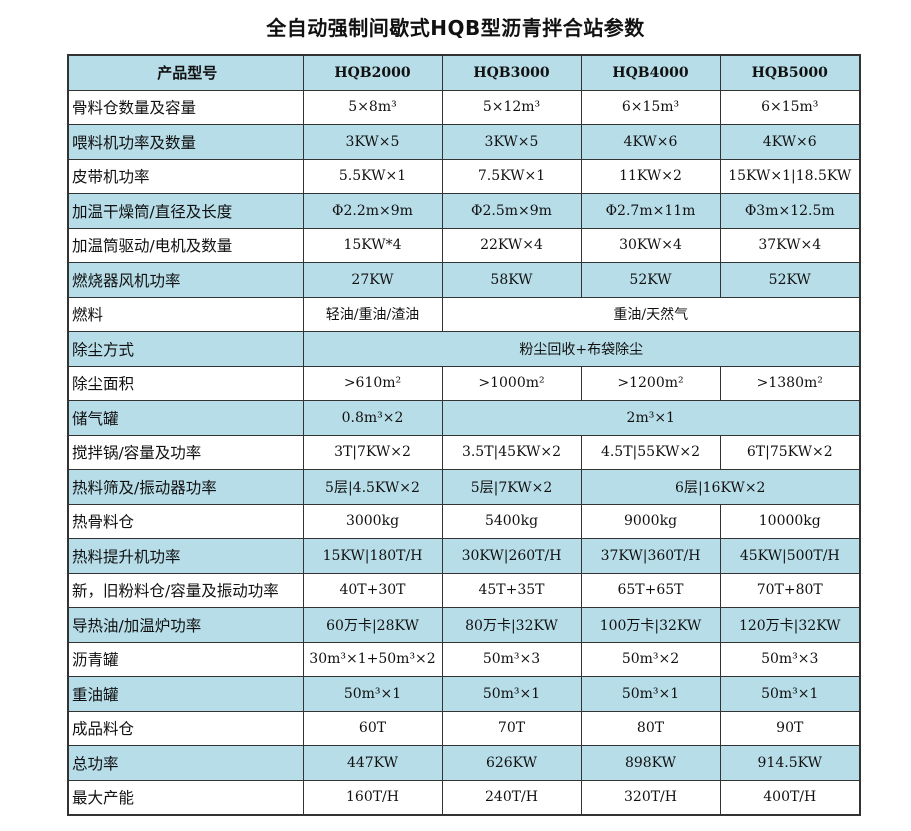  What do you see at coordinates (372, 245) in the screenshot?
I see `table-cell: 15KW*4` at bounding box center [372, 245].